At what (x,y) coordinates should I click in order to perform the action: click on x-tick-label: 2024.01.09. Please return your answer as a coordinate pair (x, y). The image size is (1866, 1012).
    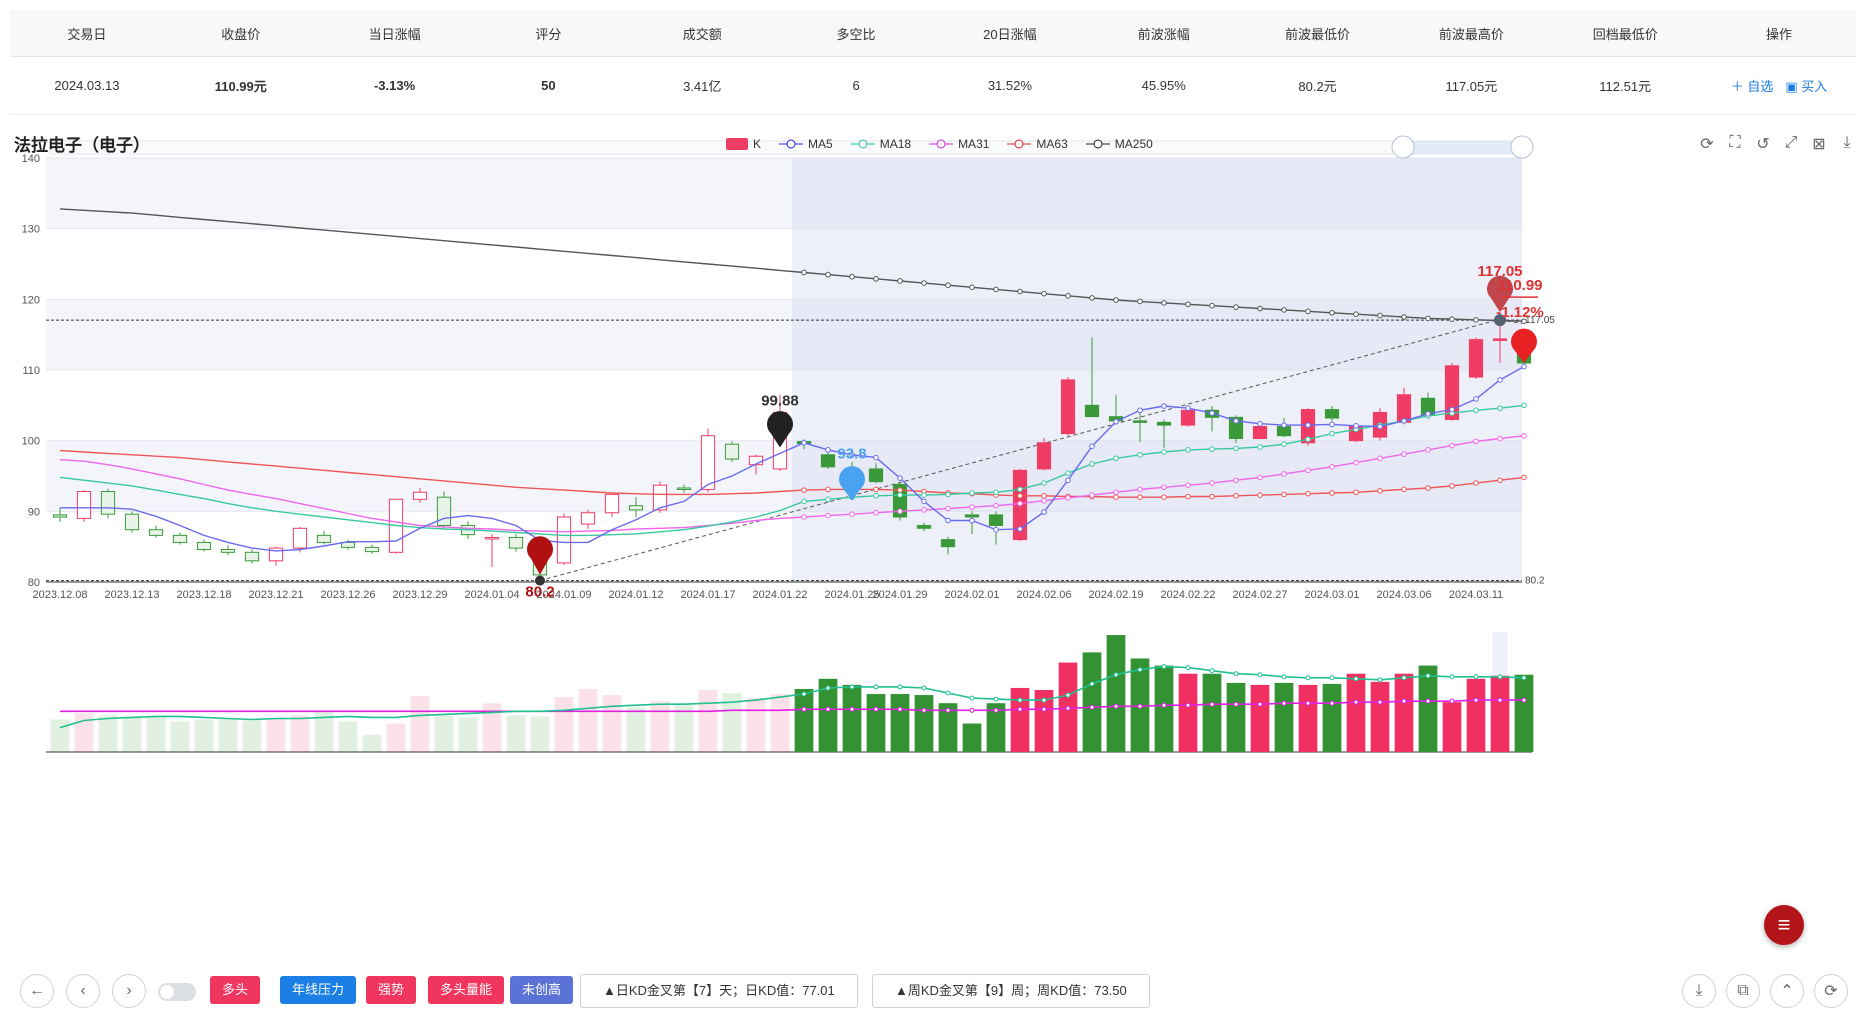
    Looking at the image, I should click on (563, 595).